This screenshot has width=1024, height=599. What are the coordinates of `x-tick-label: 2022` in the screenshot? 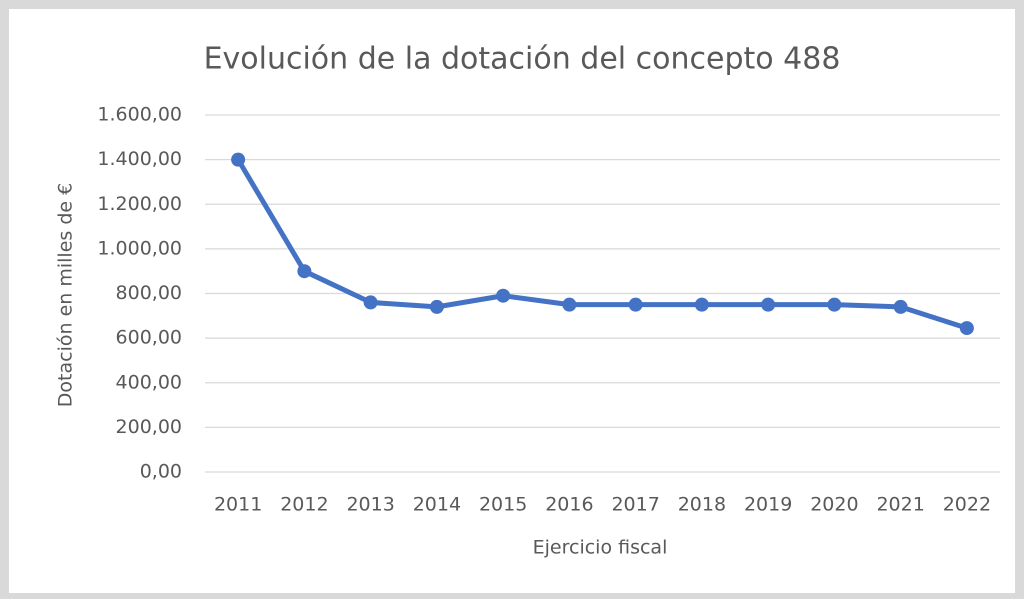 It's located at (967, 505).